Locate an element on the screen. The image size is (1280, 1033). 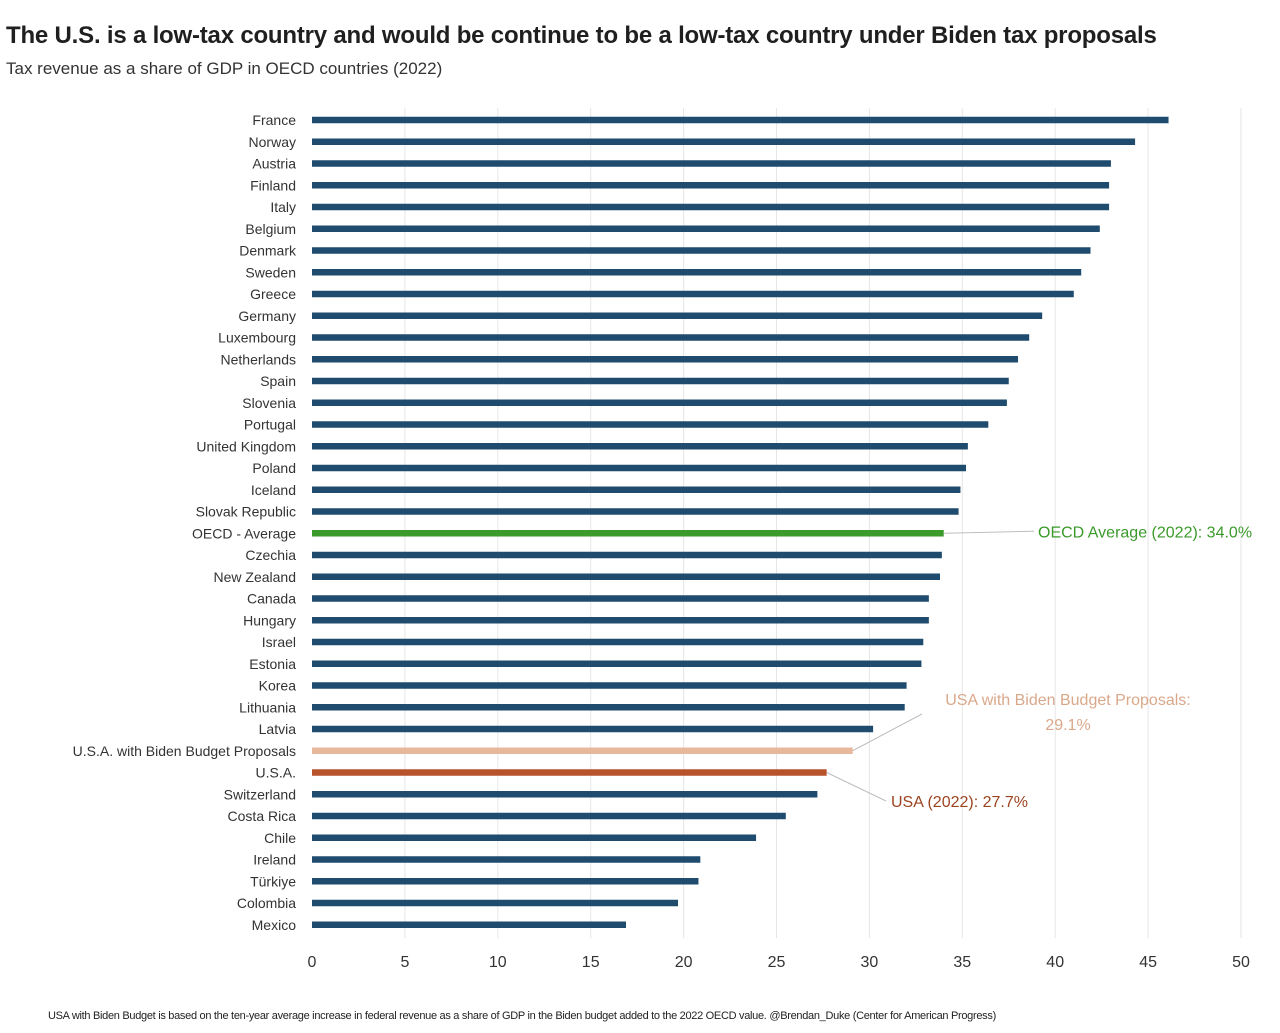
category-label: Mexico is located at coordinates (274, 925).